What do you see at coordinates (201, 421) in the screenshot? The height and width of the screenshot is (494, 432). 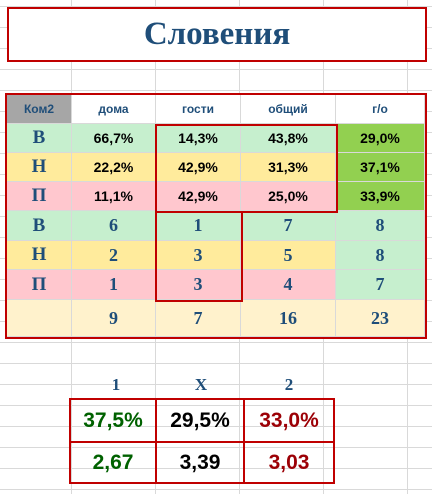 I see `odds-percent-x: 29,5%` at bounding box center [201, 421].